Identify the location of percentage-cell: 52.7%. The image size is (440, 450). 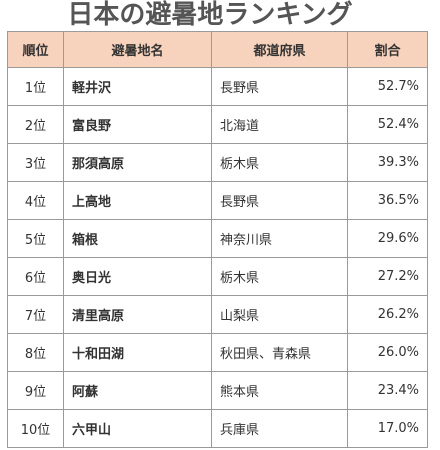
(387, 86).